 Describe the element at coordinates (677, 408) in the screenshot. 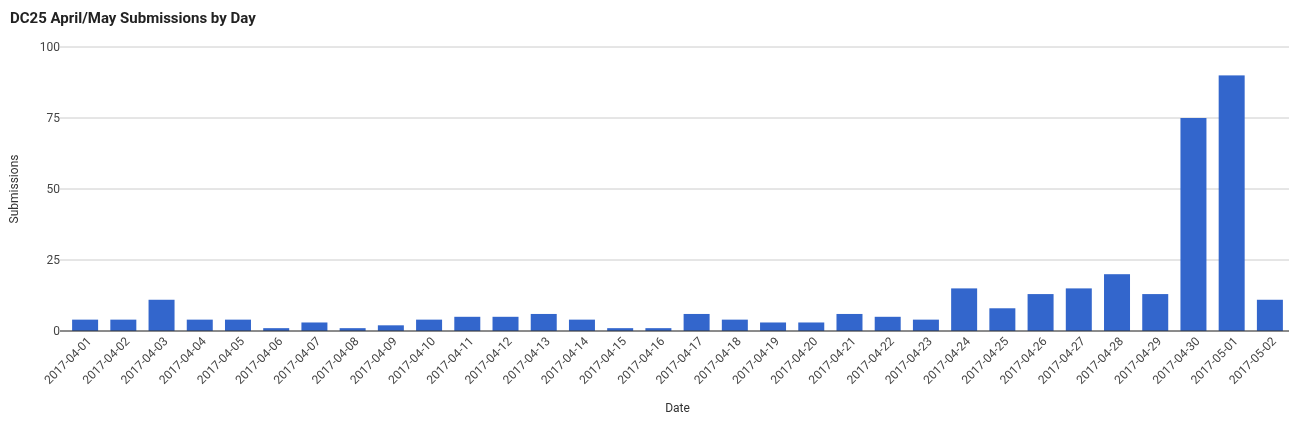

I see `x-axis-title: Date` at that location.